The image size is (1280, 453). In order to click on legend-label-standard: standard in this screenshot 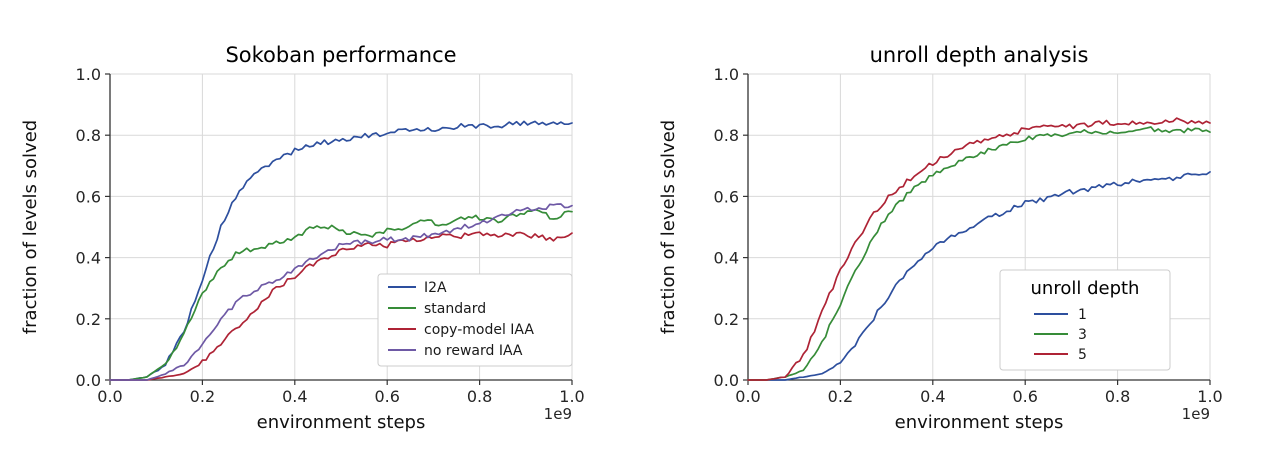, I will do `click(455, 309)`.